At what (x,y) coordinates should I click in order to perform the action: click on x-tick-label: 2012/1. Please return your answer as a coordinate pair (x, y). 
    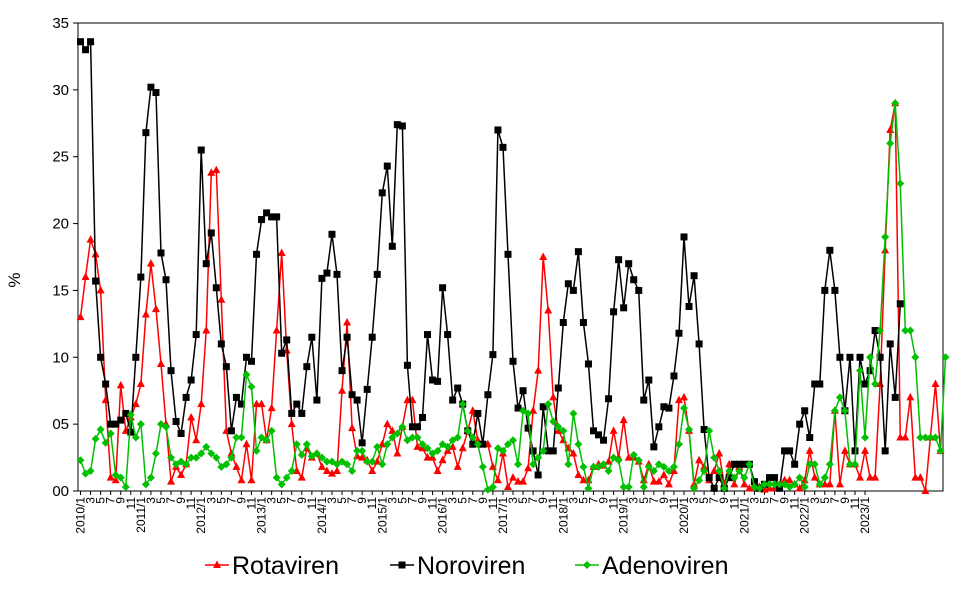
    Looking at the image, I should click on (201, 515).